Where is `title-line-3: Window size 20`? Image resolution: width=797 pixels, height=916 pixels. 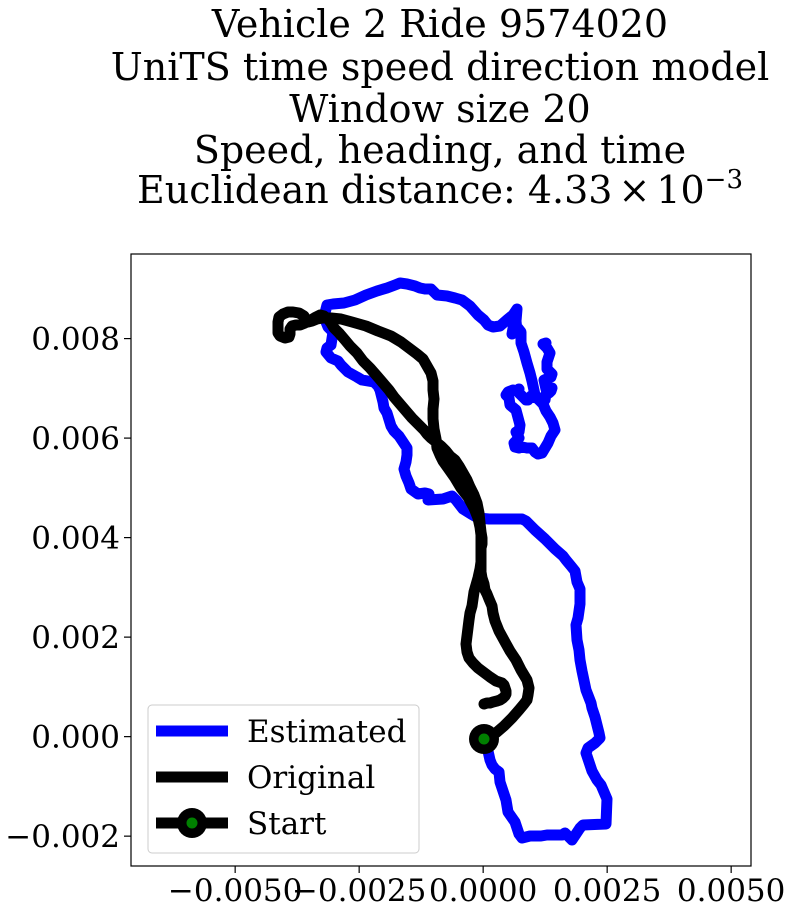
title-line-3: Window size 20 is located at coordinates (439, 109).